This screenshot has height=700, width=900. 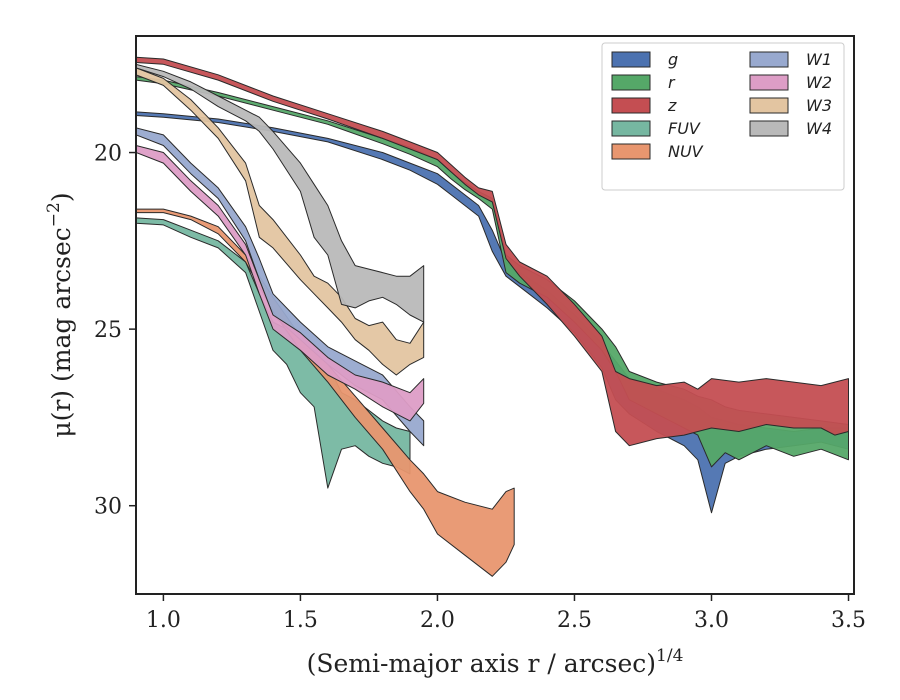 What do you see at coordinates (684, 128) in the screenshot?
I see `legend-label-fuv: FUV` at bounding box center [684, 128].